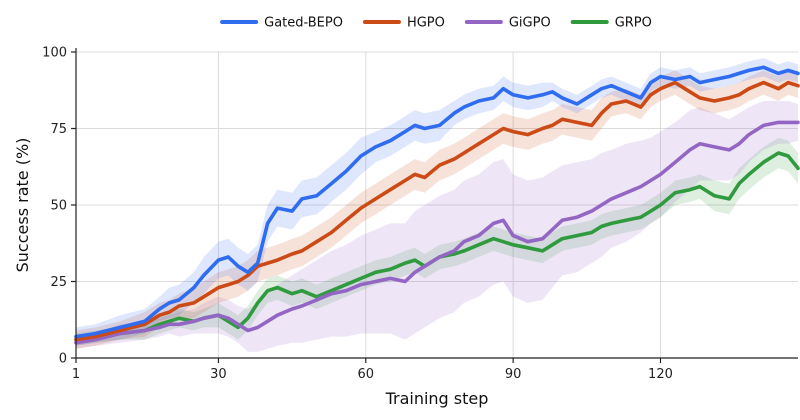 This screenshot has height=420, width=800. Describe the element at coordinates (513, 374) in the screenshot. I see `x-tick-label: 90` at that location.